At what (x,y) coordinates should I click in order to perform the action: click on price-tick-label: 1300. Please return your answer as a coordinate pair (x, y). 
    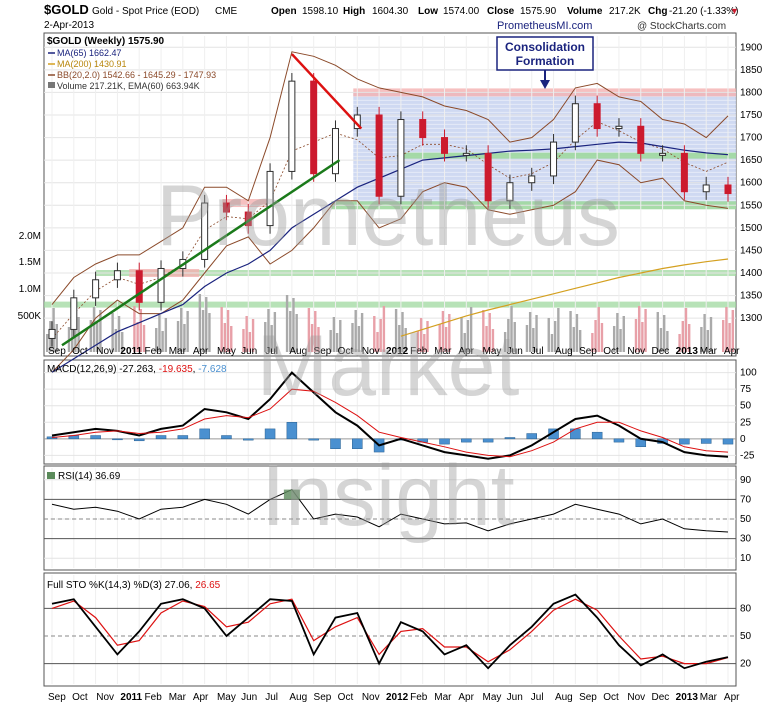
    Looking at the image, I should click on (751, 318).